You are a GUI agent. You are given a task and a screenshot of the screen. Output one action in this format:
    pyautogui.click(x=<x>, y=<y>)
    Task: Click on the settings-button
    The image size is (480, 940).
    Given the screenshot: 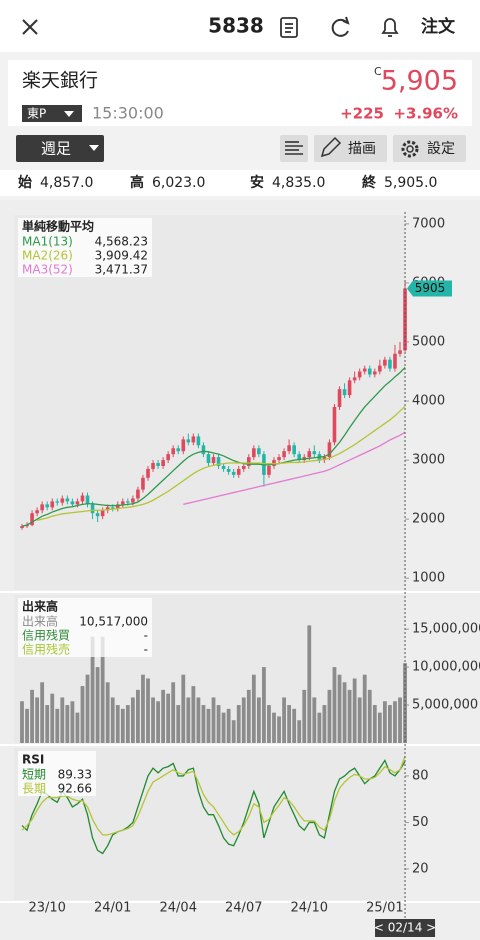 What is the action you would take?
    pyautogui.click(x=429, y=148)
    